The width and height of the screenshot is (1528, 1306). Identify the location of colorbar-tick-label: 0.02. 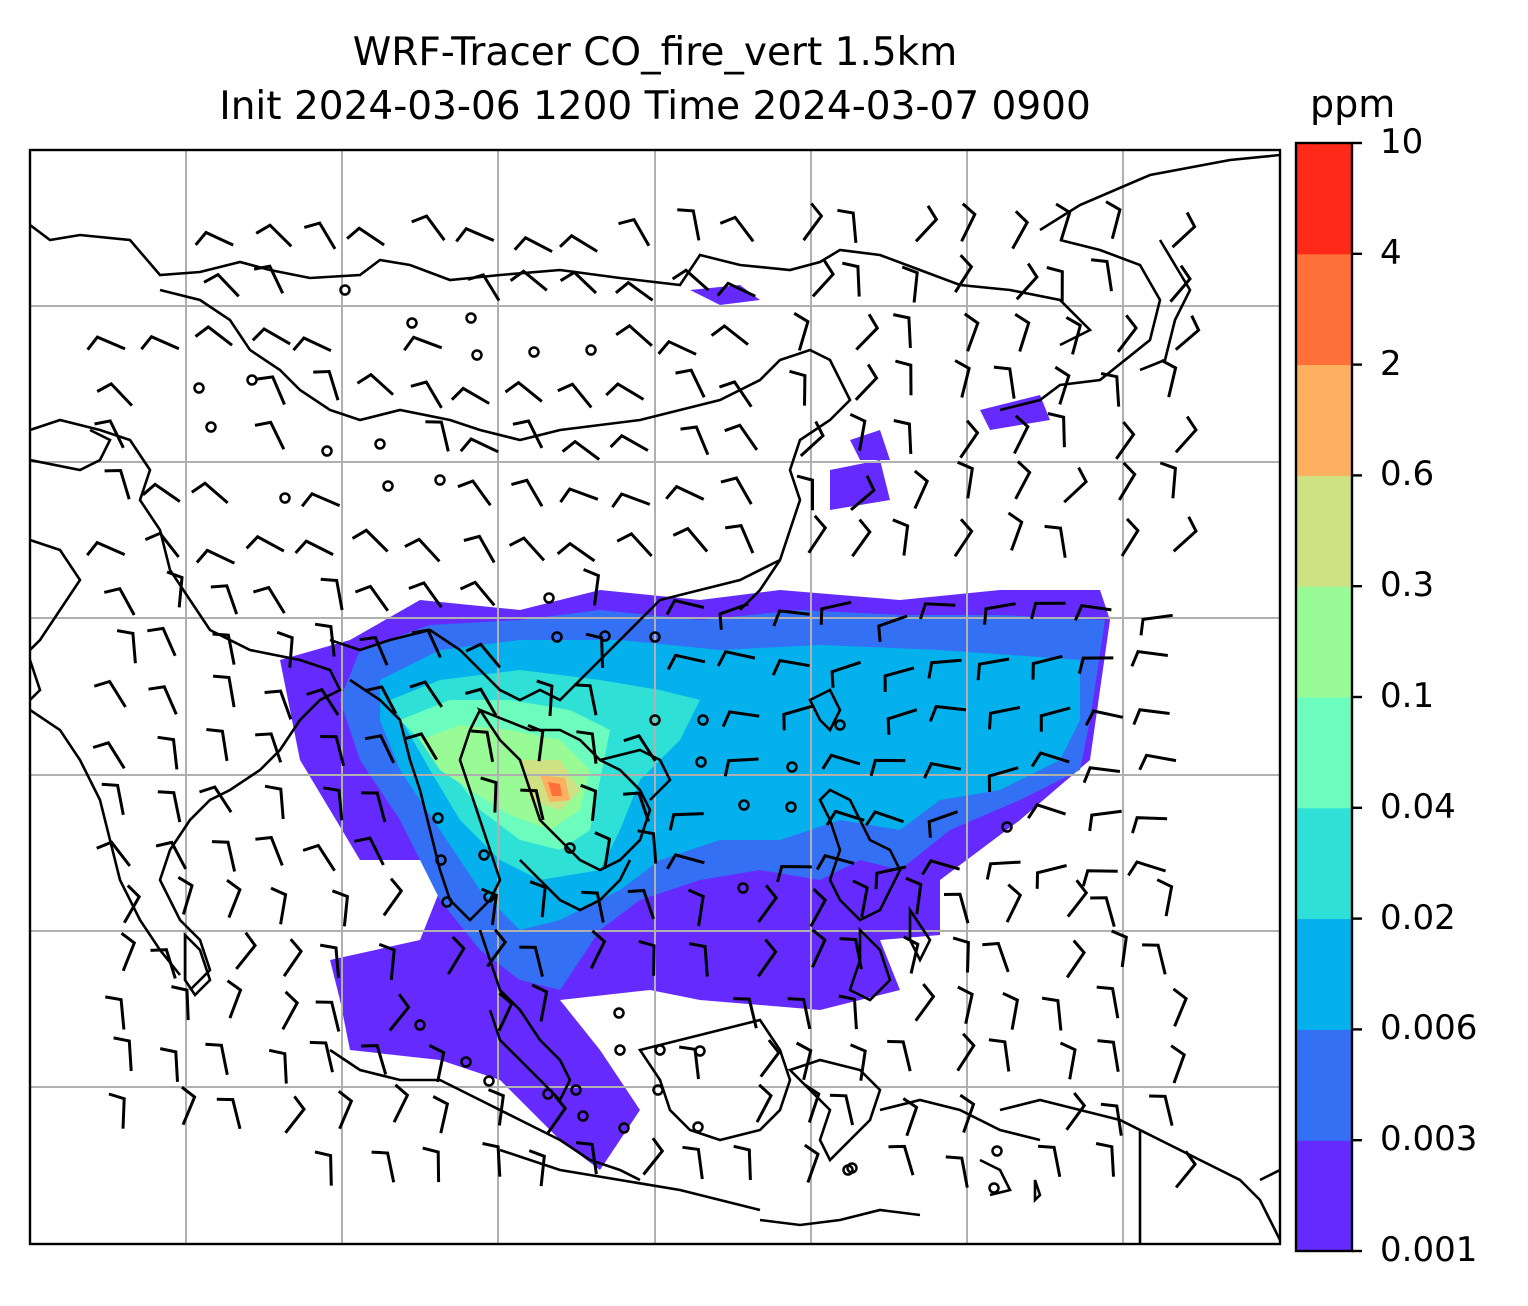
(1418, 917).